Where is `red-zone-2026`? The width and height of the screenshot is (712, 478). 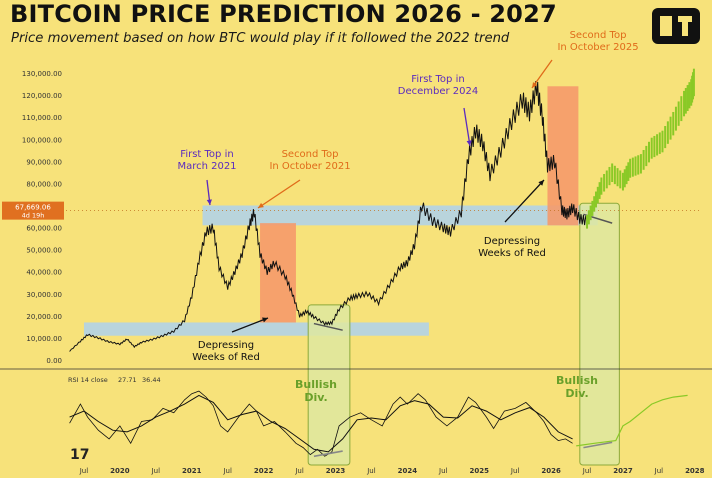 red-zone-2026 is located at coordinates (563, 156).